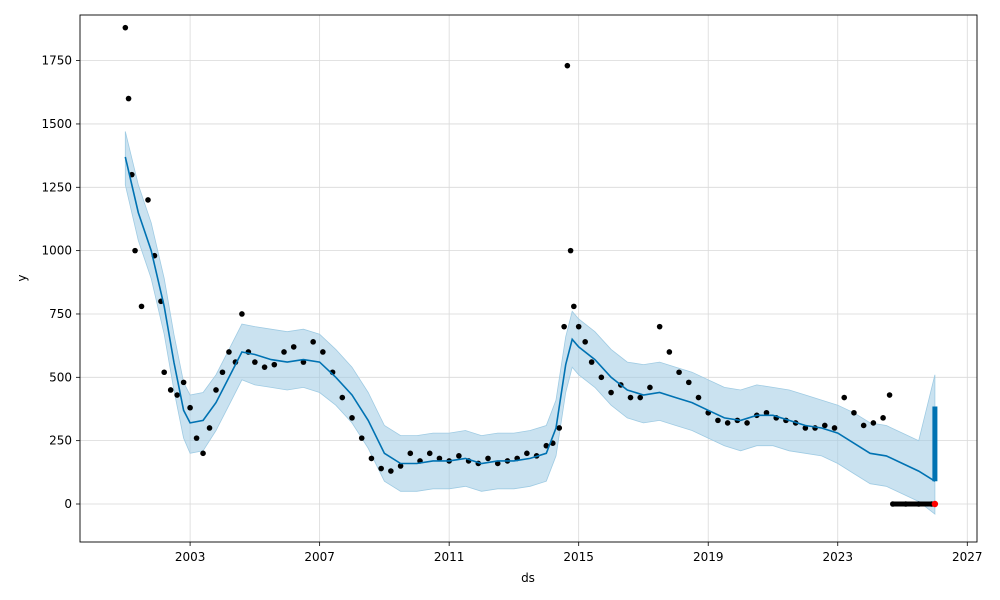 Image resolution: width=1000 pixels, height=600 pixels. Describe the element at coordinates (60, 377) in the screenshot. I see `y-tick-label: 500` at that location.